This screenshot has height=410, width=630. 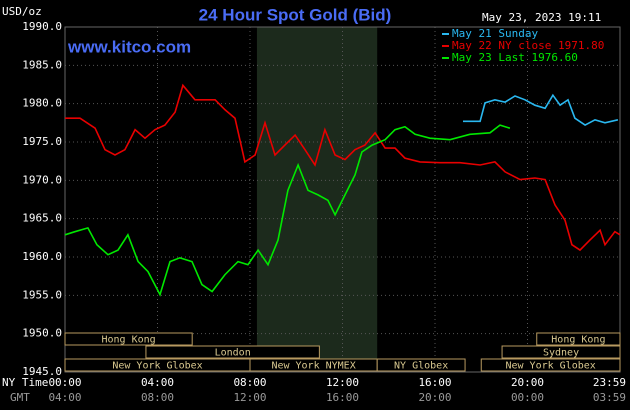 What do you see at coordinates (157, 382) in the screenshot?
I see `x-tick-label: 04:00` at bounding box center [157, 382].